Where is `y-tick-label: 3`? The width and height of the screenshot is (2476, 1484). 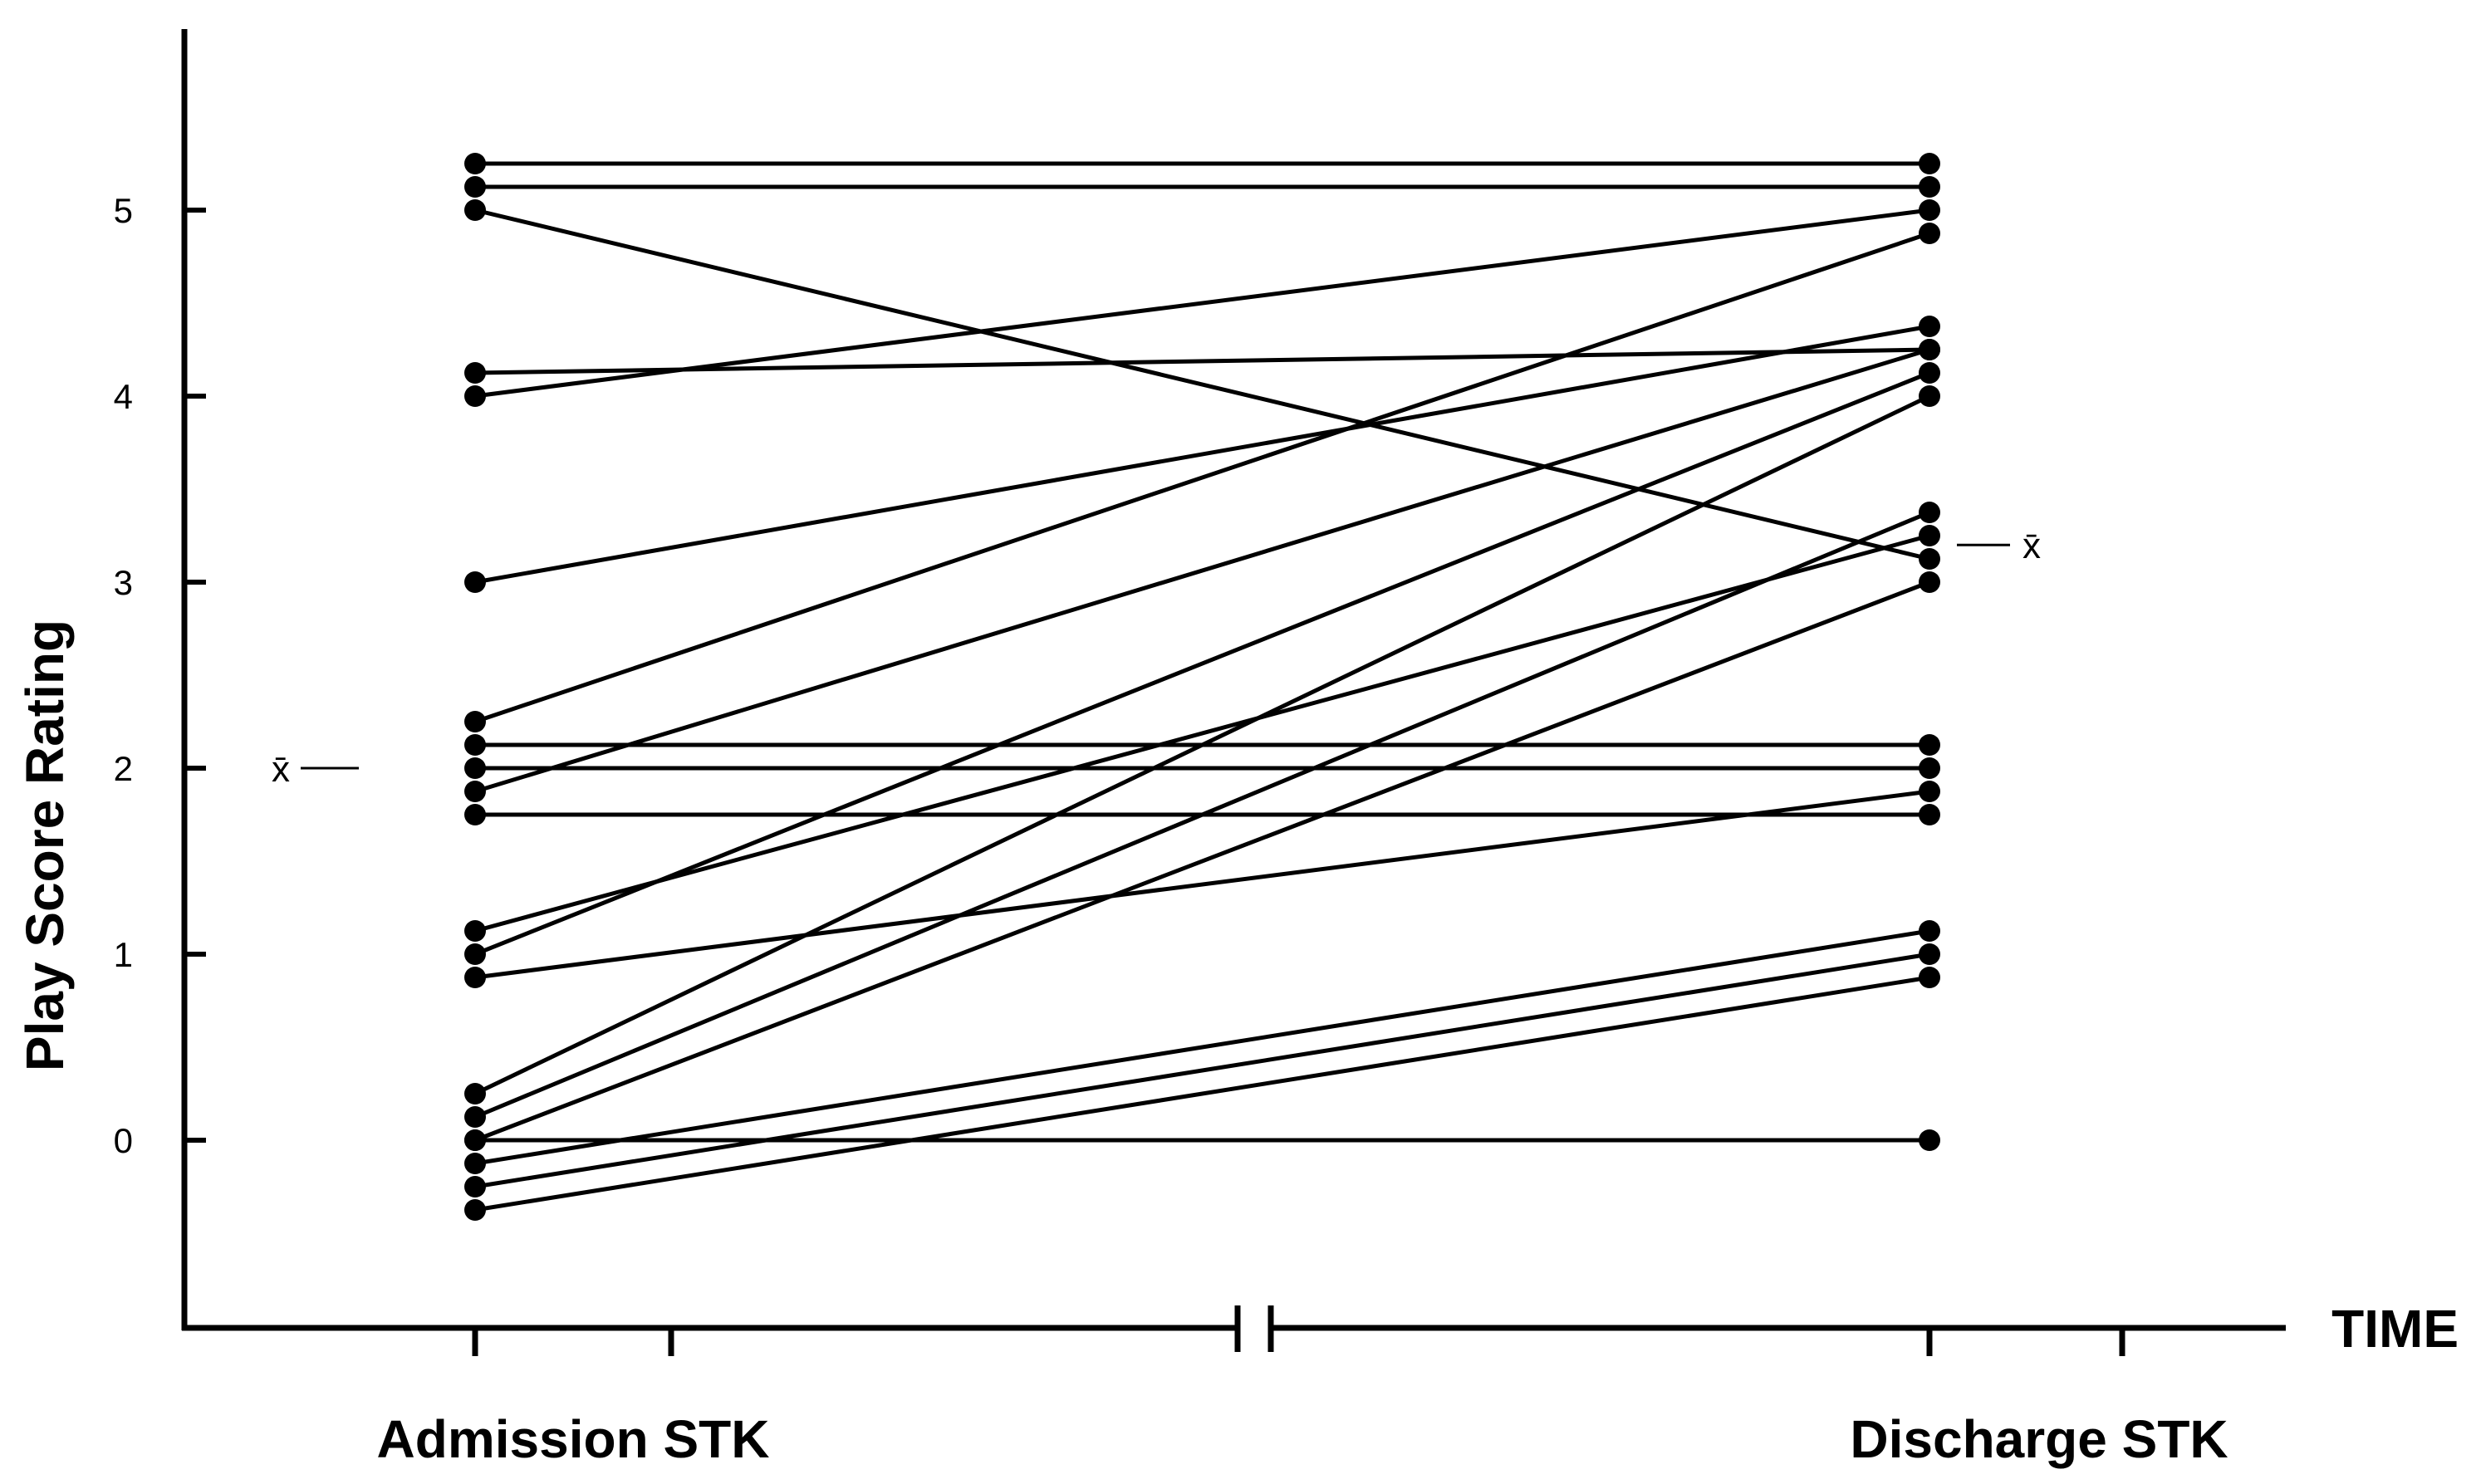 y-tick-label: 3 is located at coordinates (123, 582).